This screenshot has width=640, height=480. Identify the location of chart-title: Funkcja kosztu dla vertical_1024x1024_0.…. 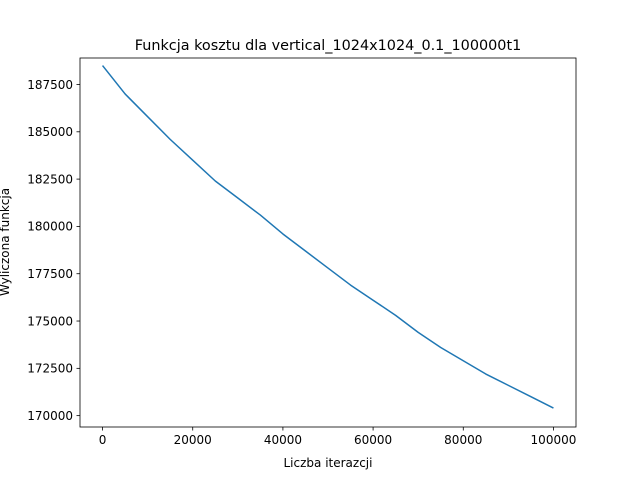
(328, 46).